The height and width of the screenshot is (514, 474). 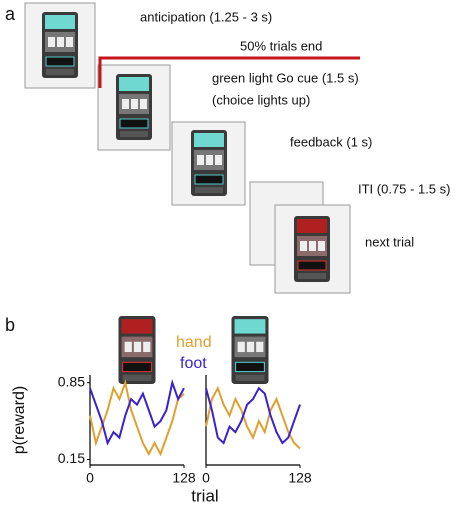 What do you see at coordinates (204, 495) in the screenshot?
I see `x-axis-label: trial` at bounding box center [204, 495].